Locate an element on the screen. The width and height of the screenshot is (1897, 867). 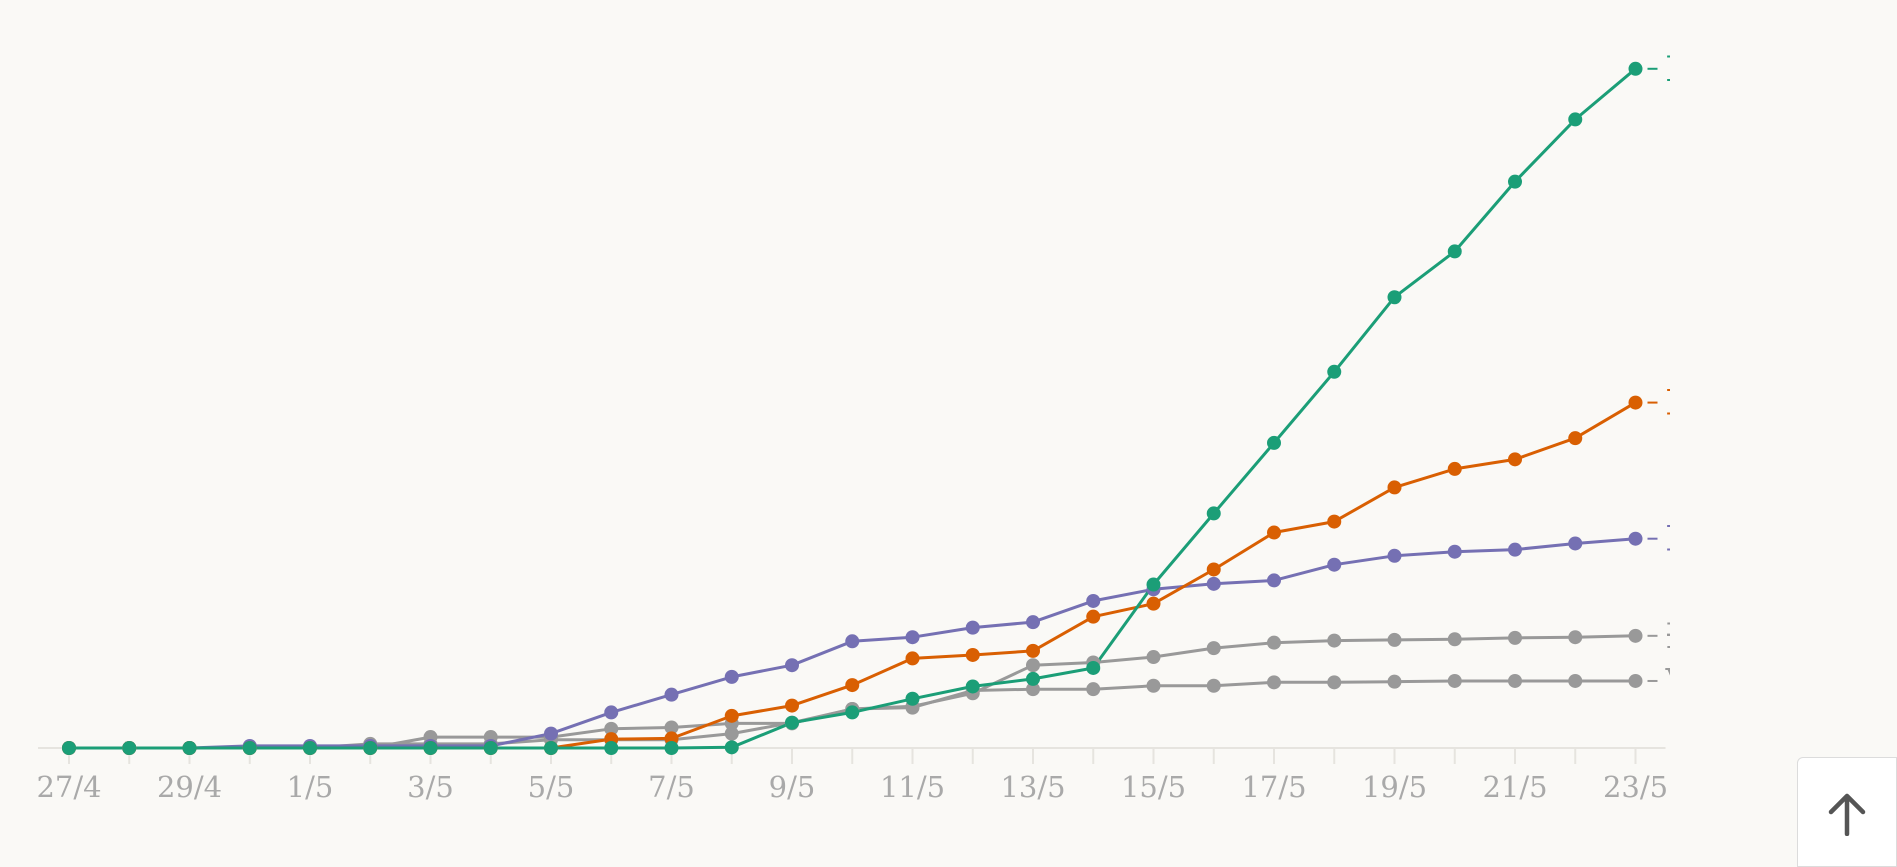
x-tick-label: 19/5 is located at coordinates (1394, 787).